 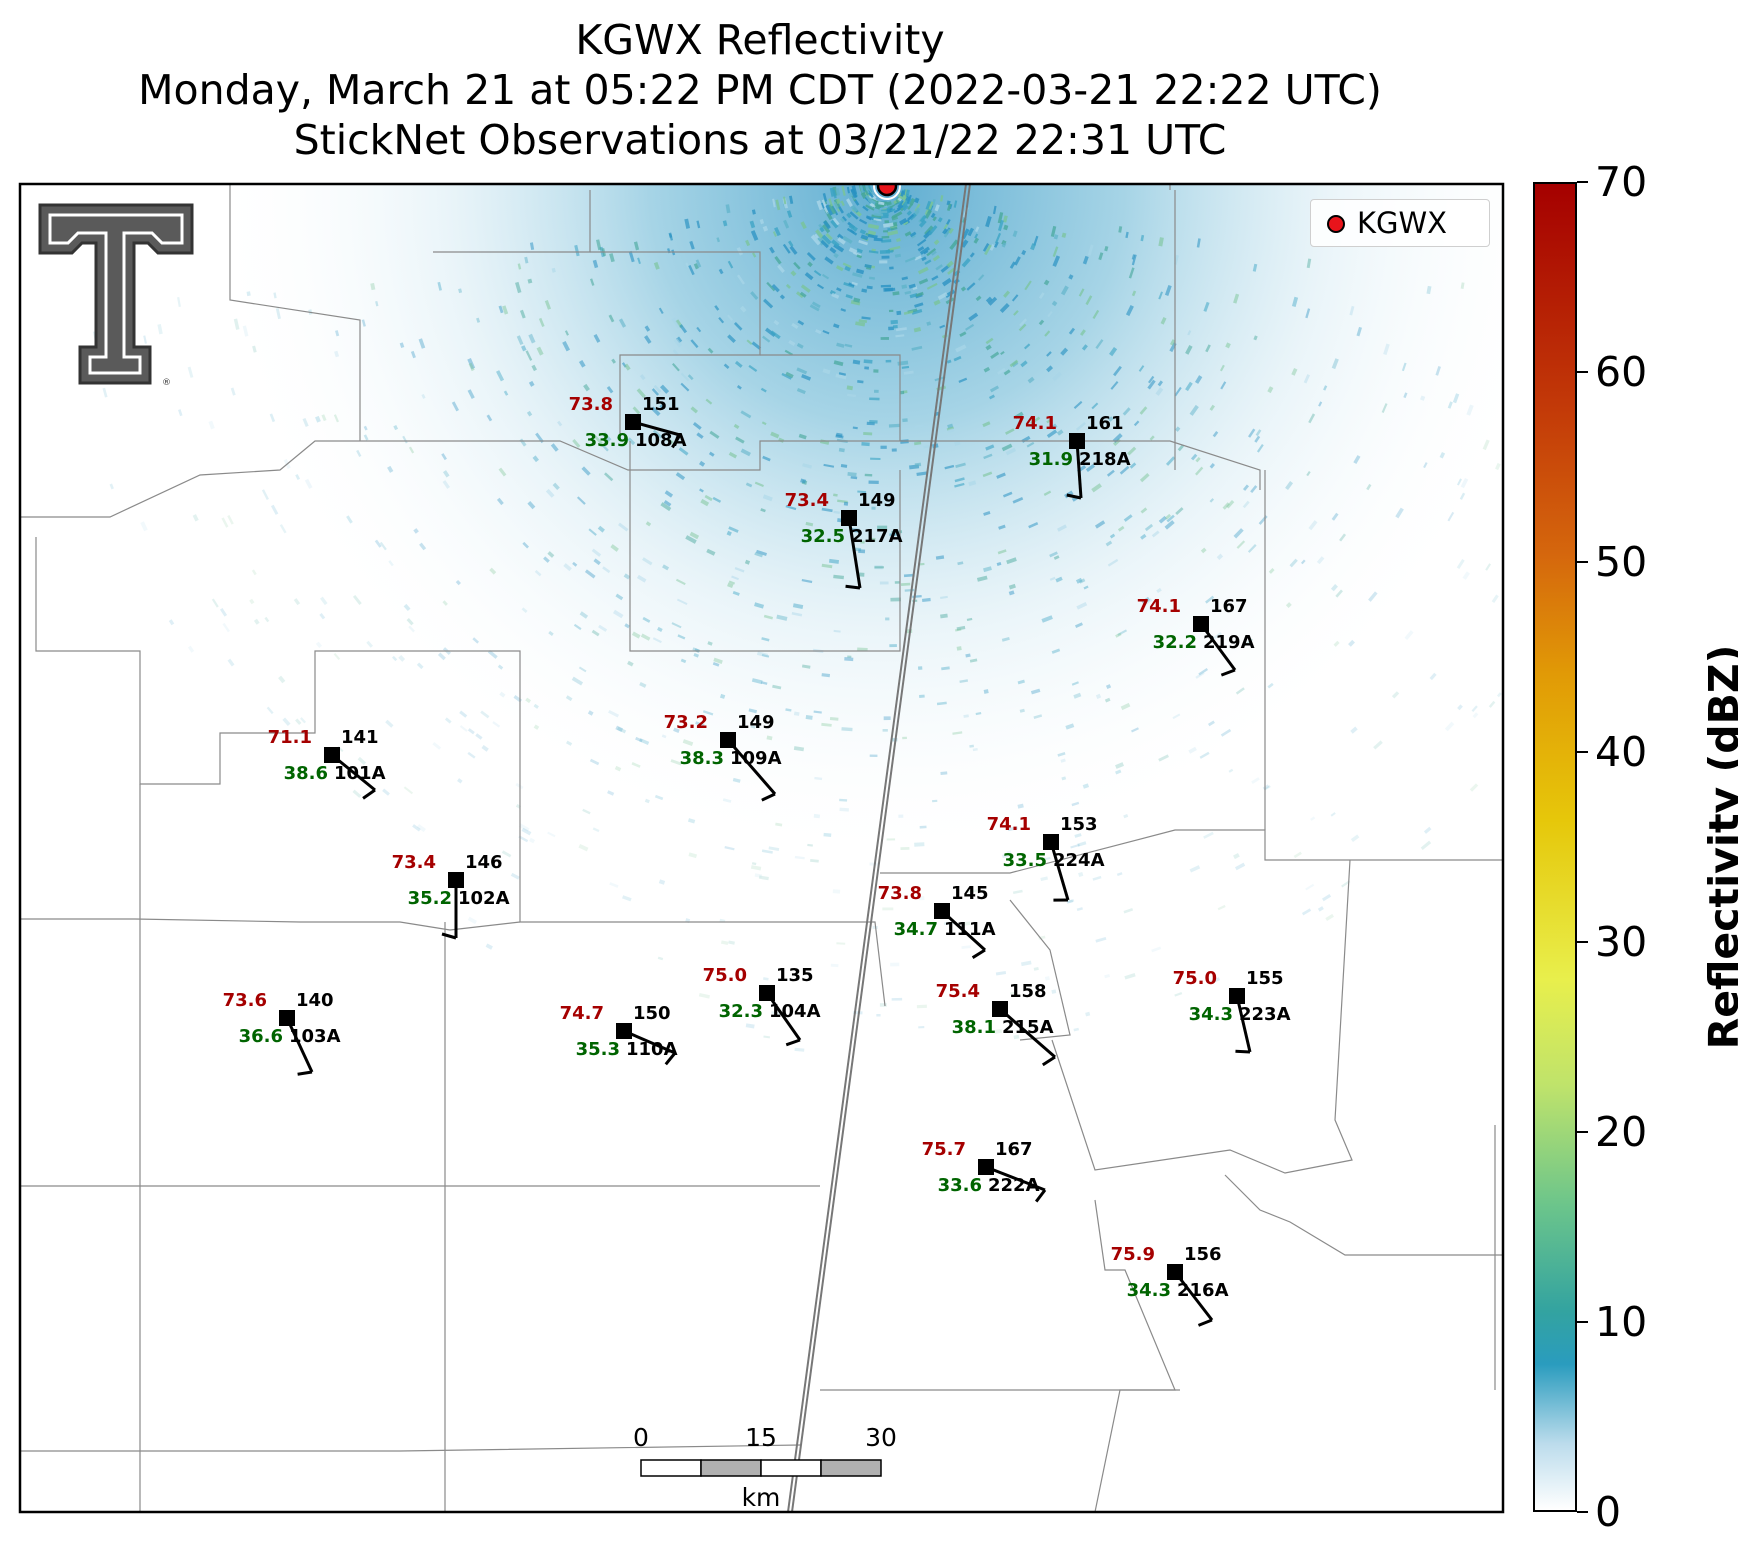 I want to click on station-dewpoint: 33.5, so click(x=1025, y=860).